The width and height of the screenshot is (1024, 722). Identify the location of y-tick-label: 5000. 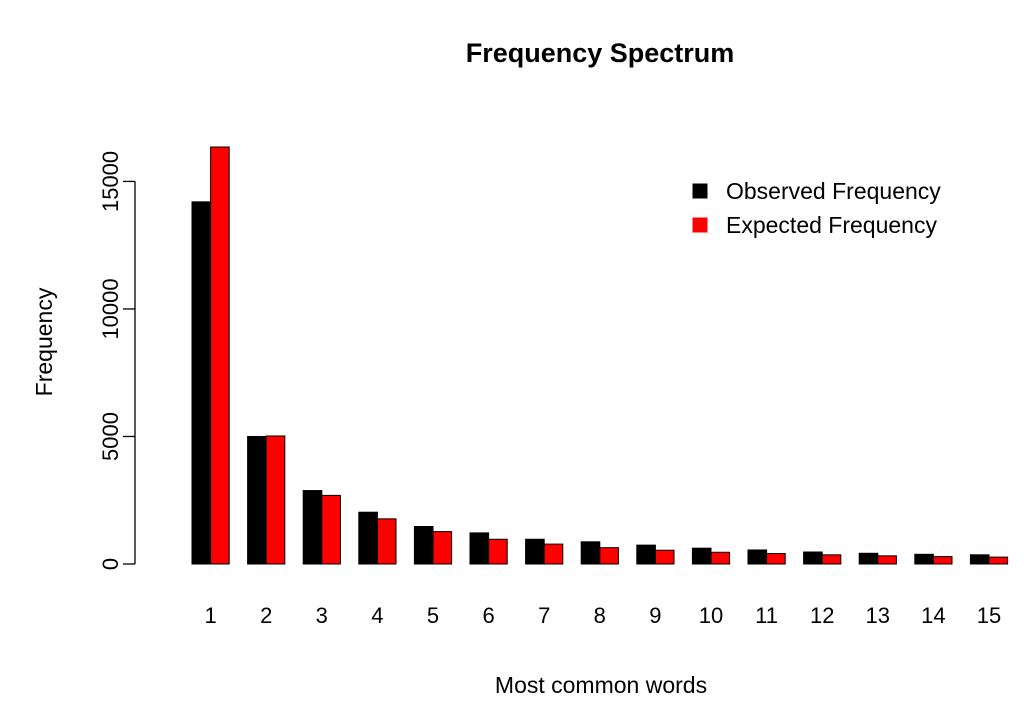
(110, 436).